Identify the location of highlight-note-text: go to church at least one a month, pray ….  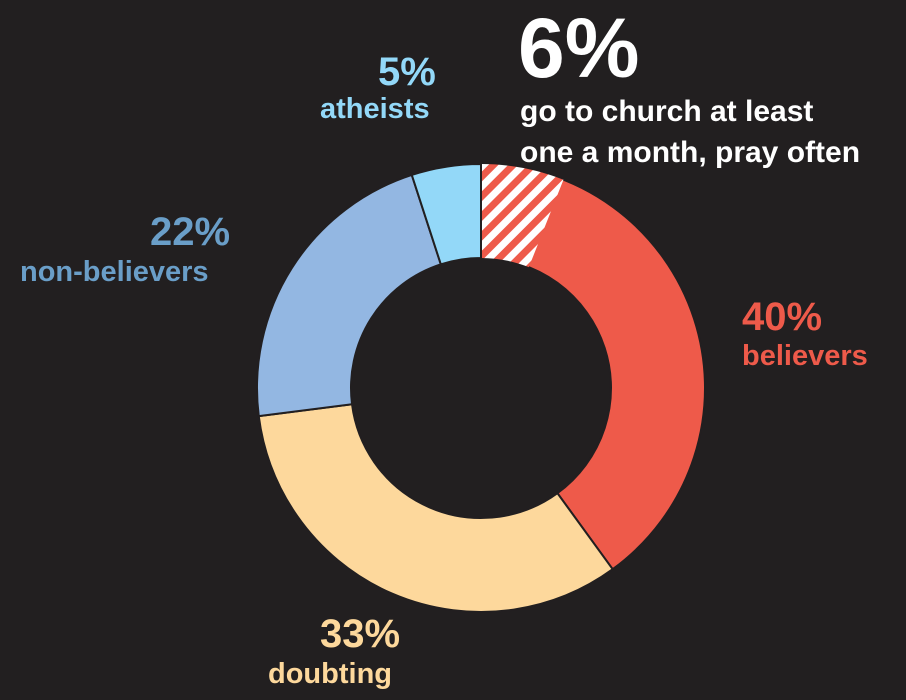
(690, 132).